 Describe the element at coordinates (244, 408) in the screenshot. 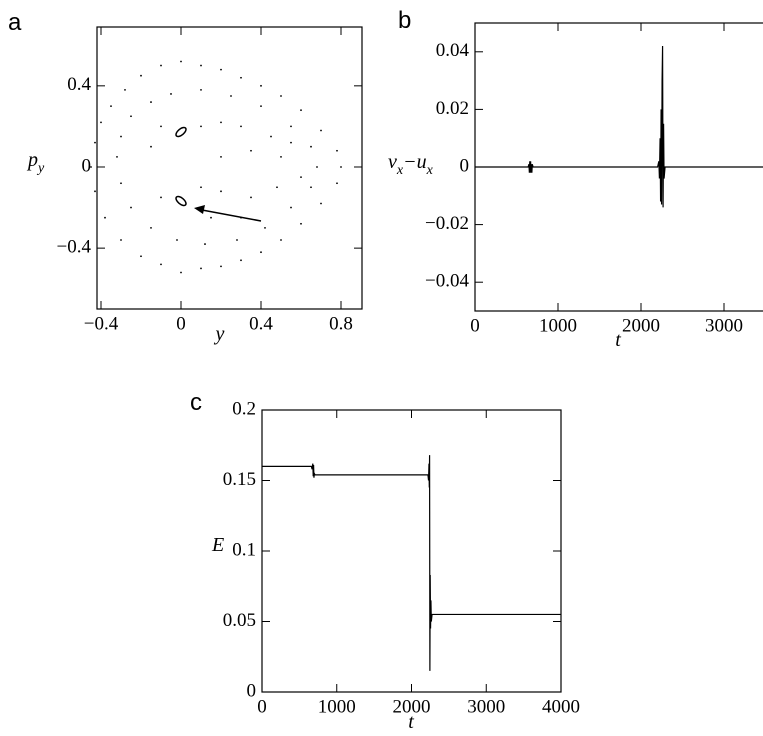

I see `y-tick-label: 0.2` at that location.